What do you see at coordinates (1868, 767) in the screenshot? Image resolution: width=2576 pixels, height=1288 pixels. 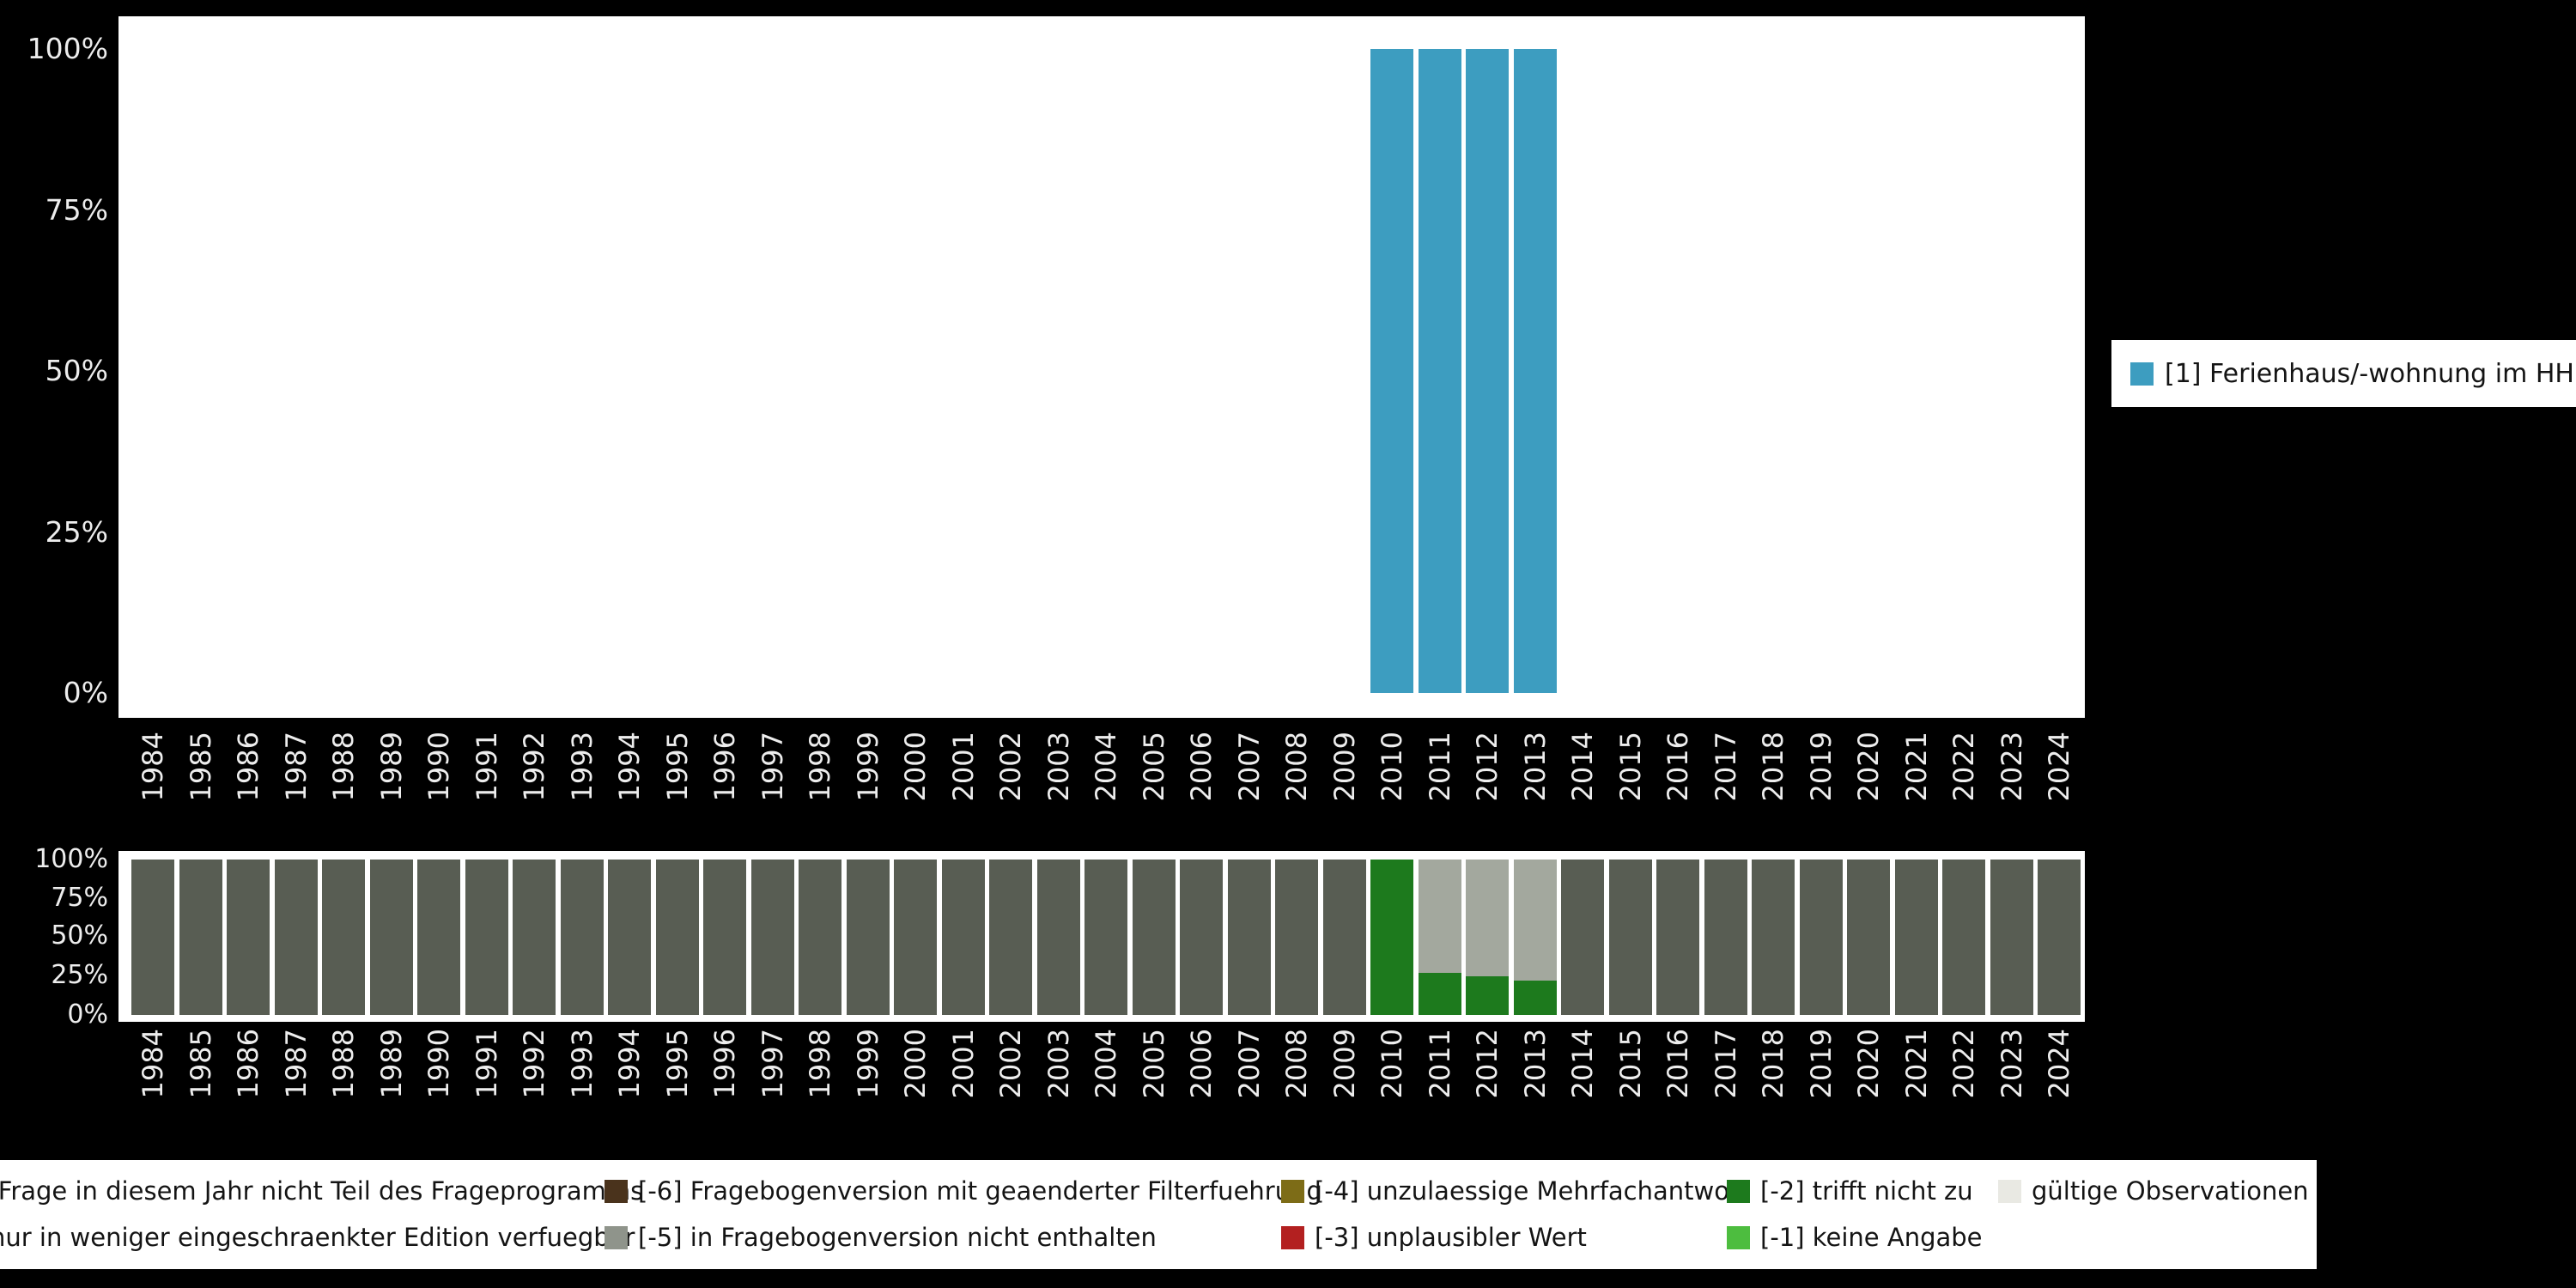 I see `x-axis-label: 2020` at bounding box center [1868, 767].